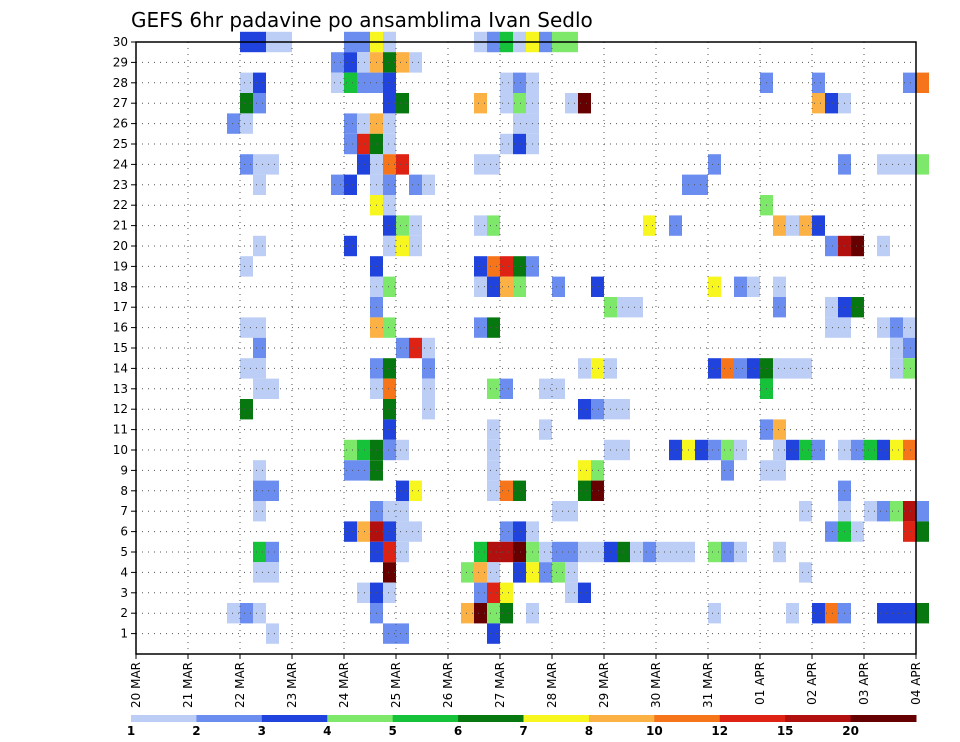 Image resolution: width=960 pixels, height=742 pixels. I want to click on colorbar-label: 20, so click(850, 731).